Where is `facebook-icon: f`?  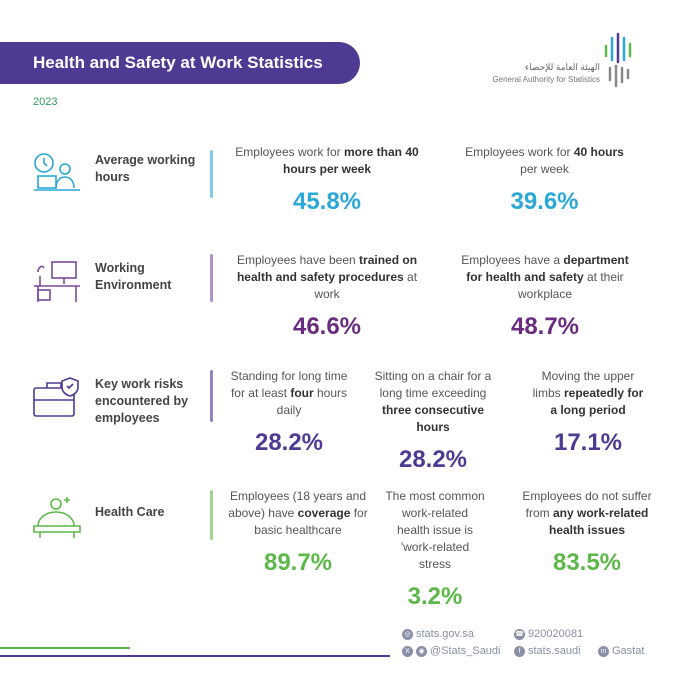
facebook-icon: f is located at coordinates (519, 651).